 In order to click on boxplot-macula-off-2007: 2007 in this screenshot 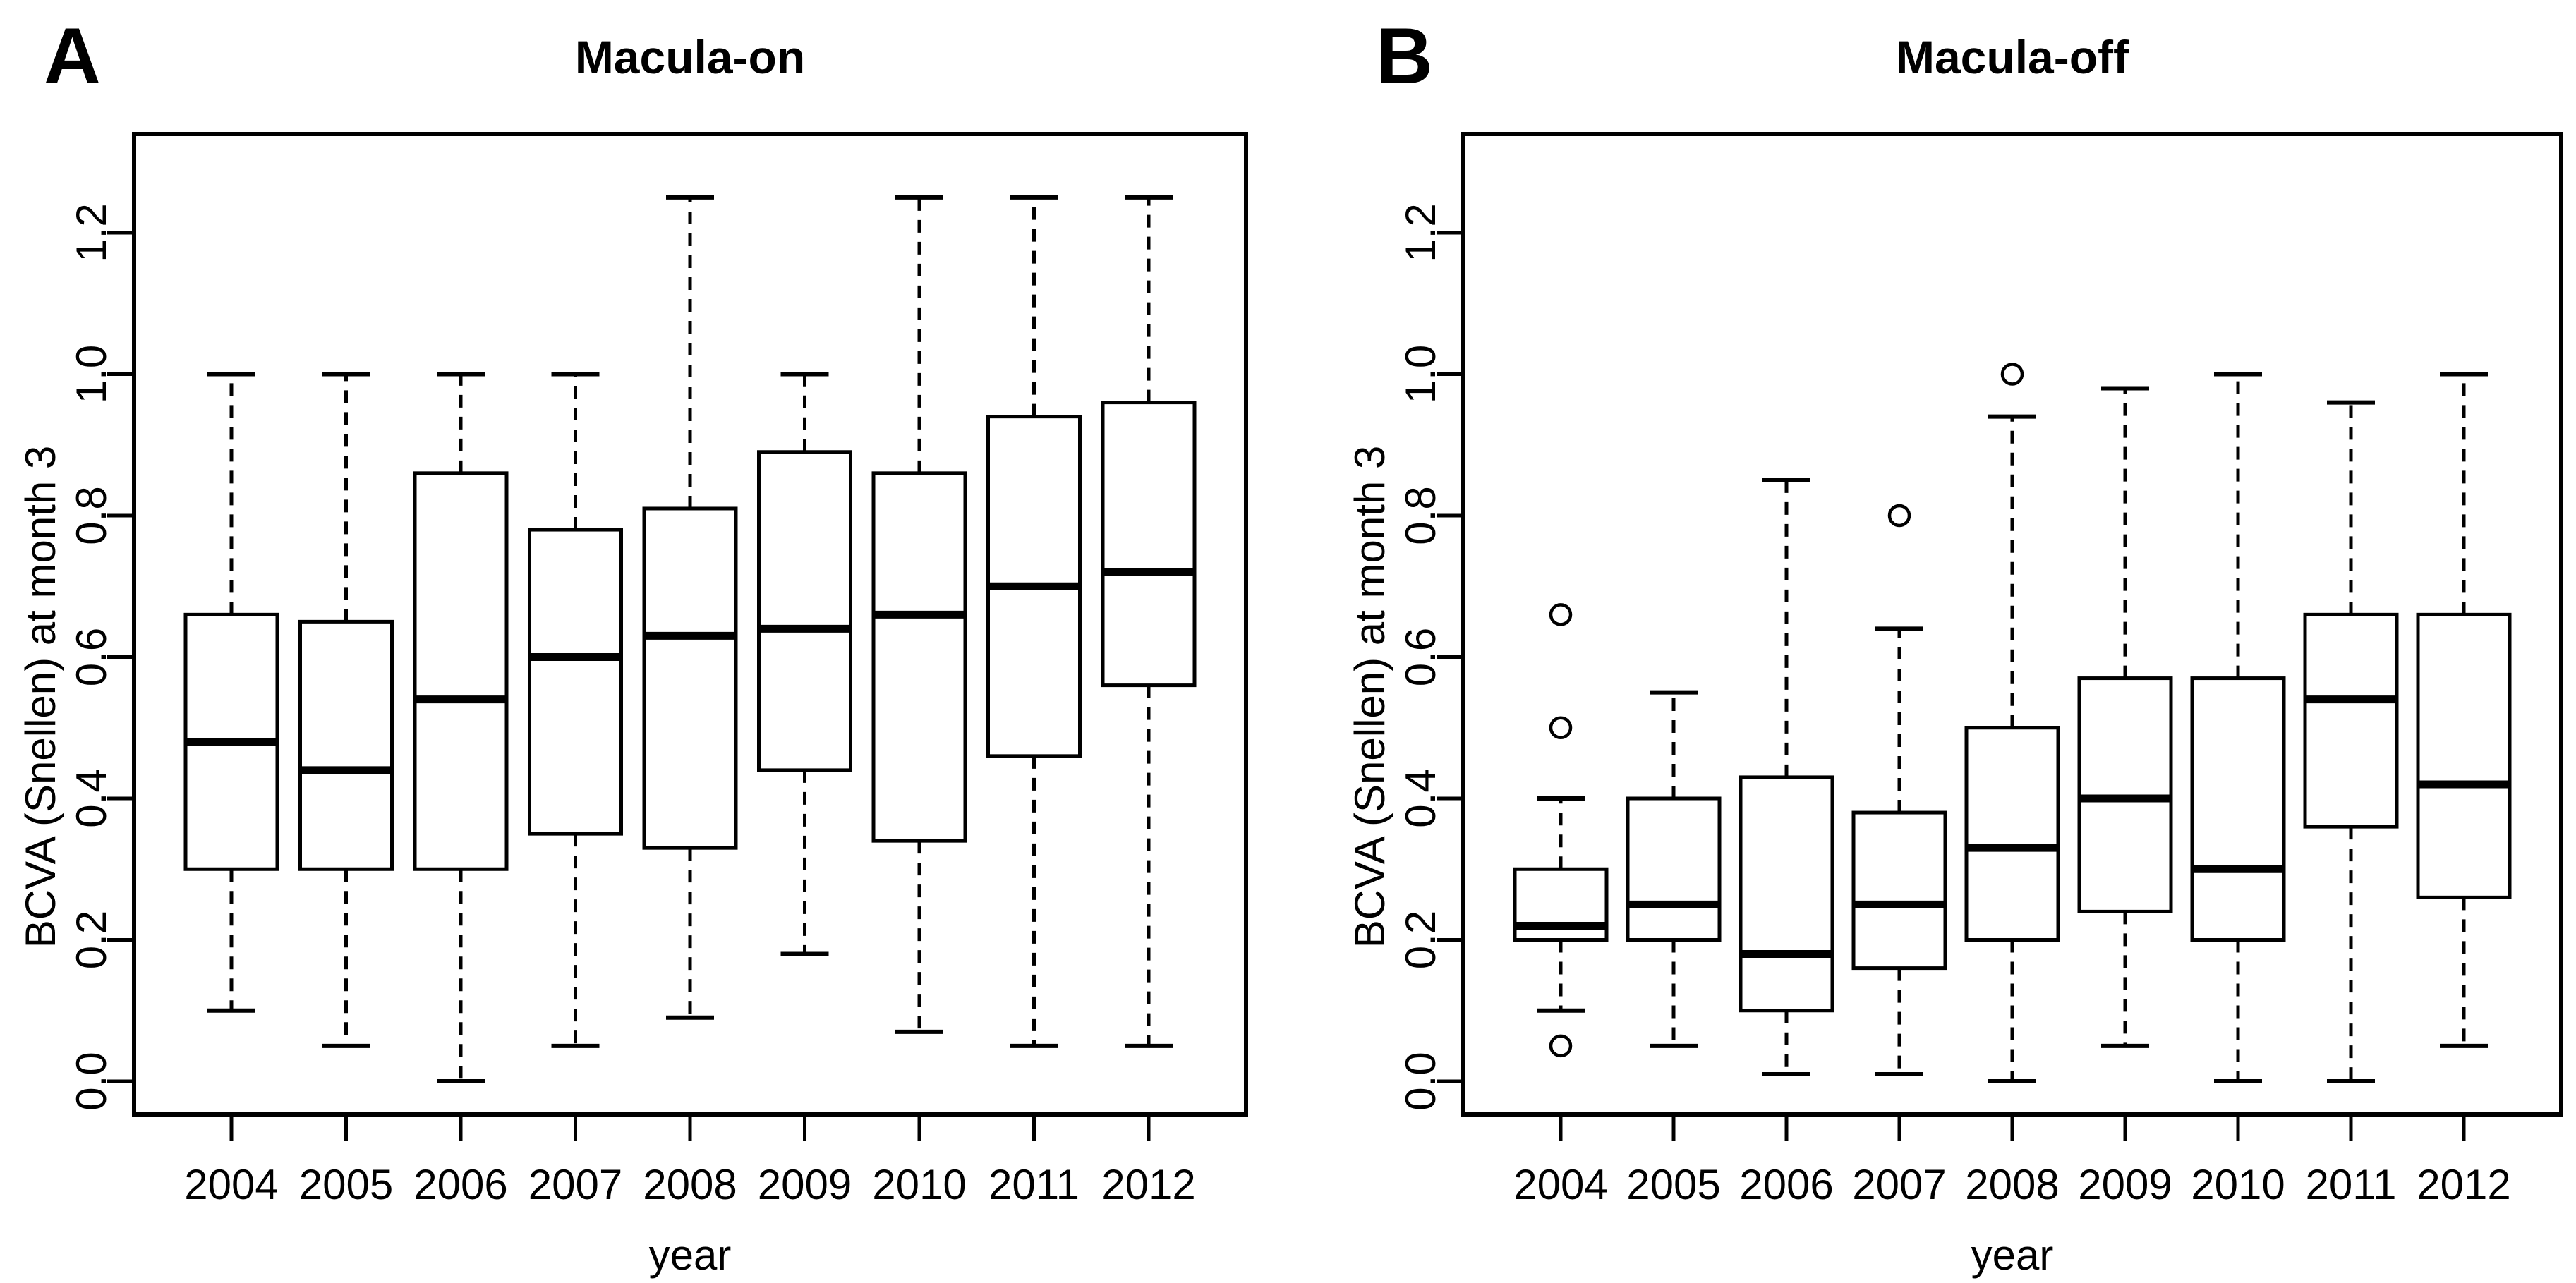, I will do `click(1899, 856)`.